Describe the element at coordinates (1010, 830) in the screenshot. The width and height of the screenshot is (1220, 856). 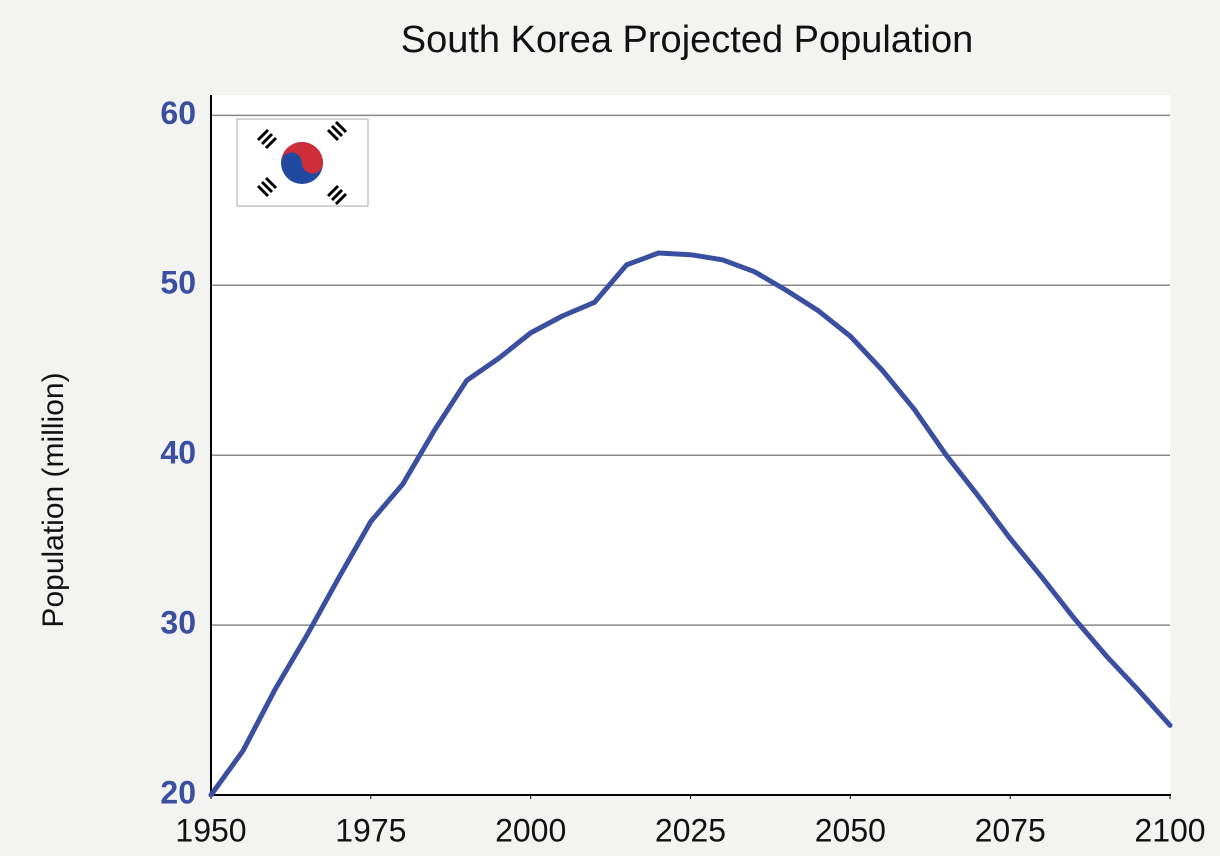
I see `x-tick-label: 2075` at that location.